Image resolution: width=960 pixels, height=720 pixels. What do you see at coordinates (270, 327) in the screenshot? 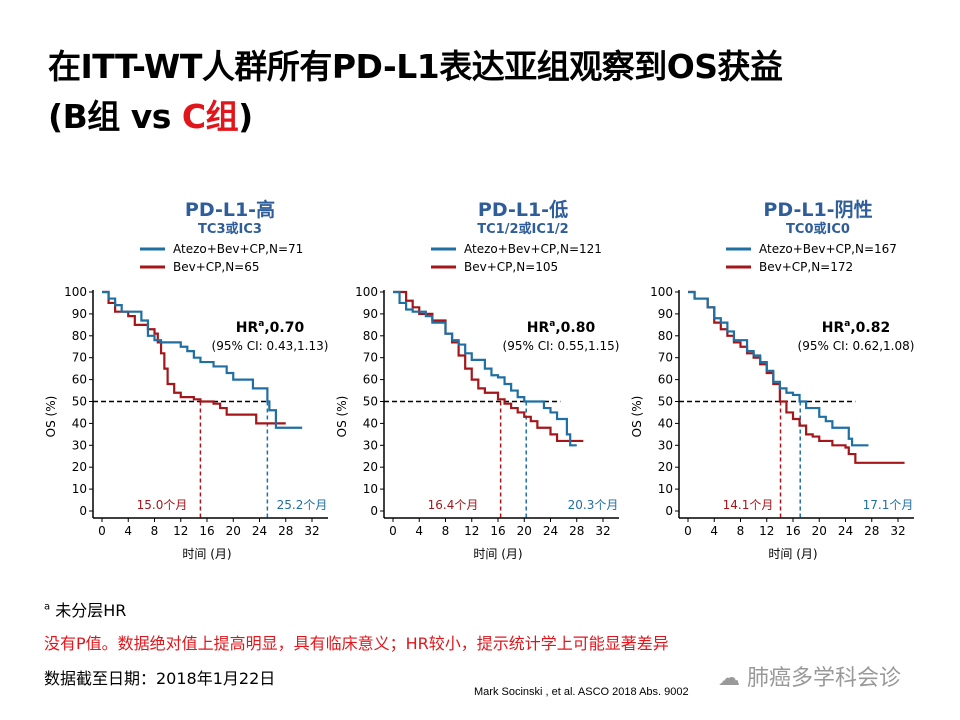
I see `hazard-ratio: HRa,0.70` at bounding box center [270, 327].